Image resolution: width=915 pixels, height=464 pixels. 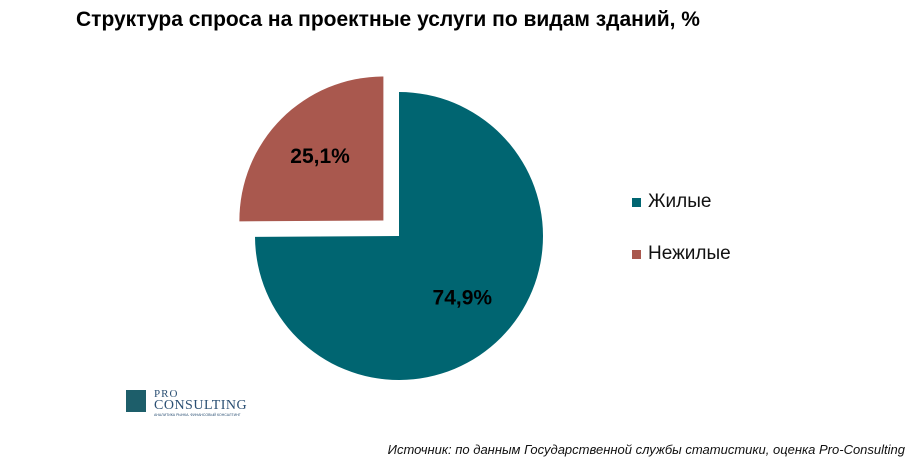 What do you see at coordinates (320, 156) in the screenshot?
I see `data-label-nonresidential: 25,1%` at bounding box center [320, 156].